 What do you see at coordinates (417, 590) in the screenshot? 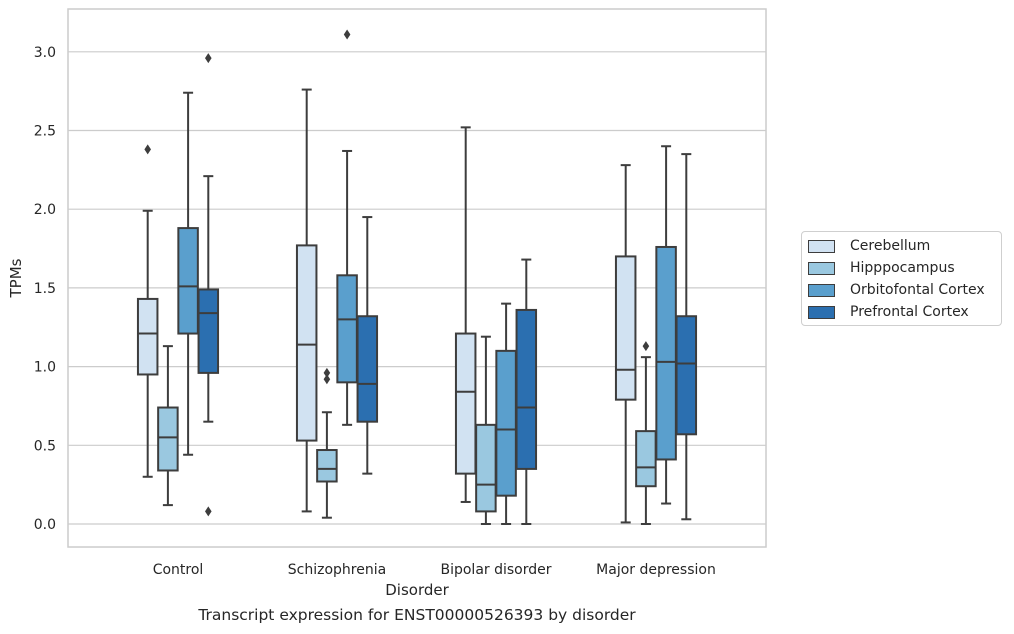
I see `x-axis-label: Disorder` at bounding box center [417, 590].